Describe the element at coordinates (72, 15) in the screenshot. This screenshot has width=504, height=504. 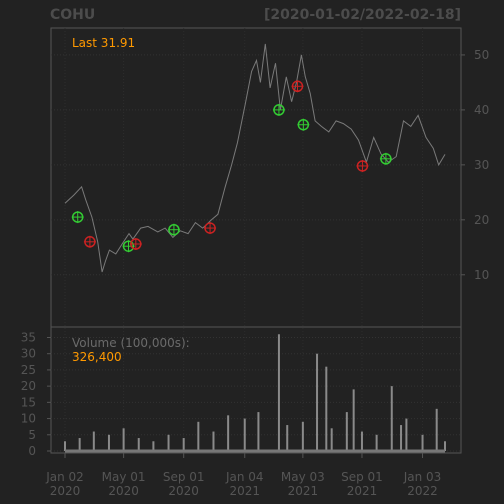
I see `chart-title: COHU` at that location.